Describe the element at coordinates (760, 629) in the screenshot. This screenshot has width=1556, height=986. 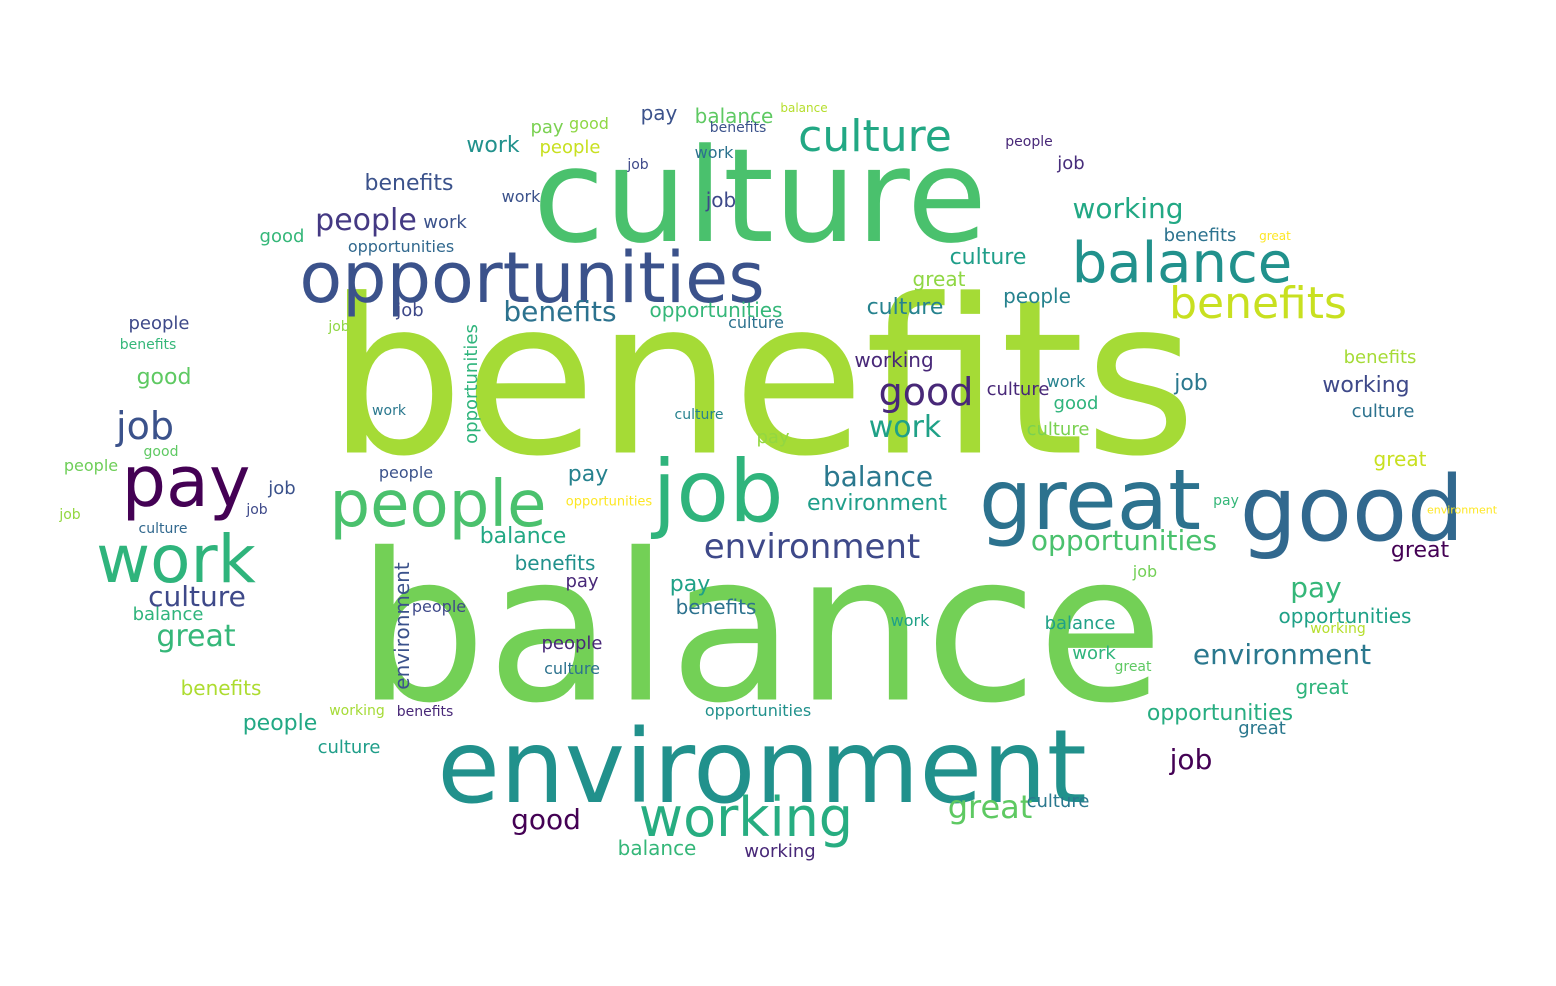
I see `word-balance-large: balance` at that location.